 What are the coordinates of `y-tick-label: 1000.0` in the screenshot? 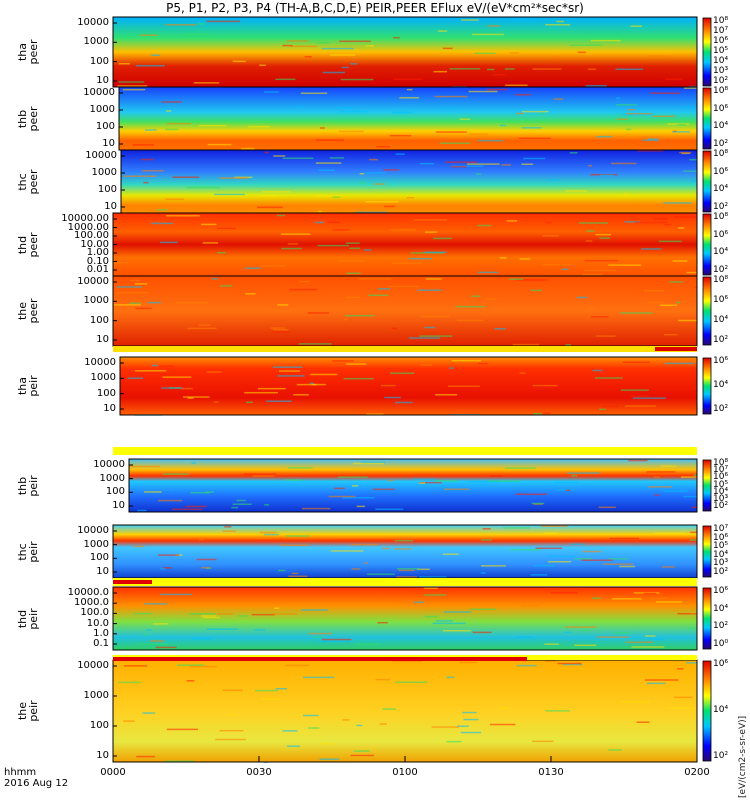 It's located at (91, 603).